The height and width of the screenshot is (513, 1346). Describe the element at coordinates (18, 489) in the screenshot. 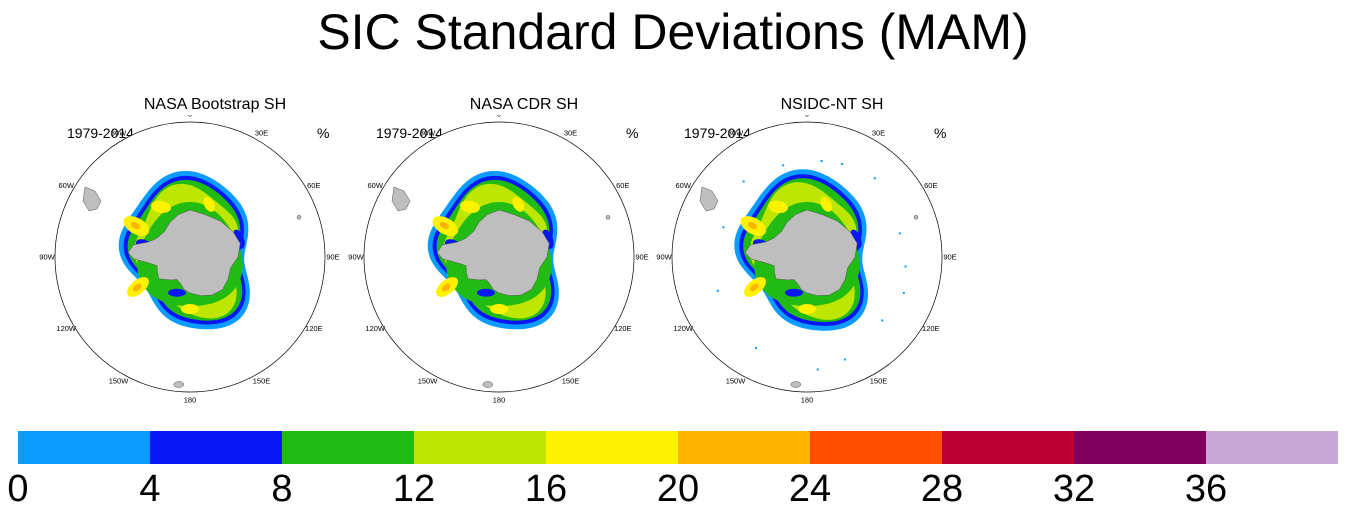

I see `colorbar-tick-label: 0` at that location.